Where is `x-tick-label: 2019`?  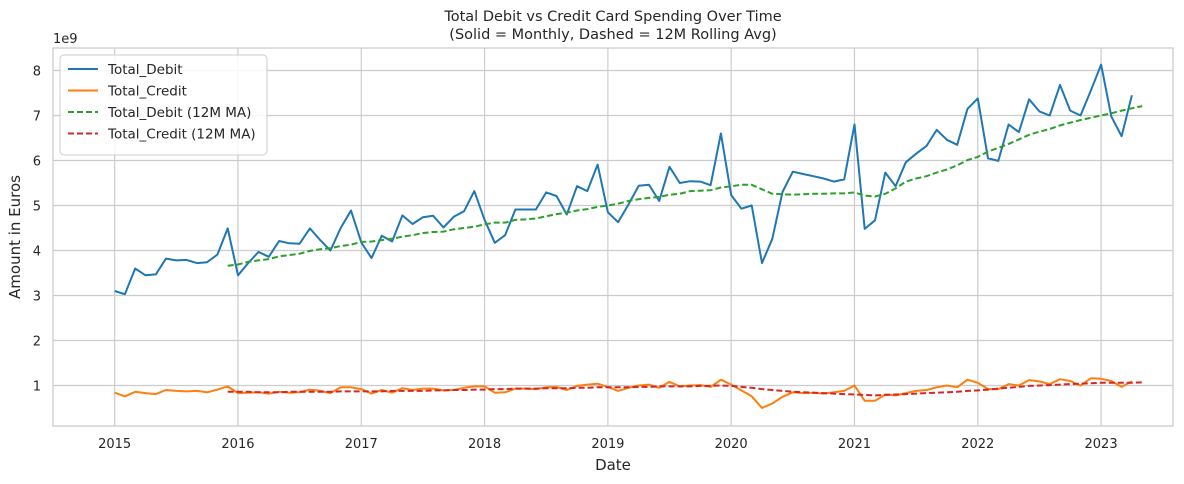 x-tick-label: 2019 is located at coordinates (607, 444).